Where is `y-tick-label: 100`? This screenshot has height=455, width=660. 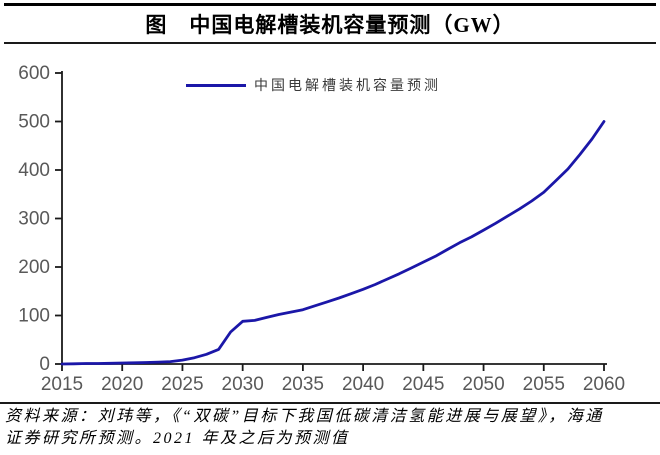 y-tick-label: 100 is located at coordinates (34, 316).